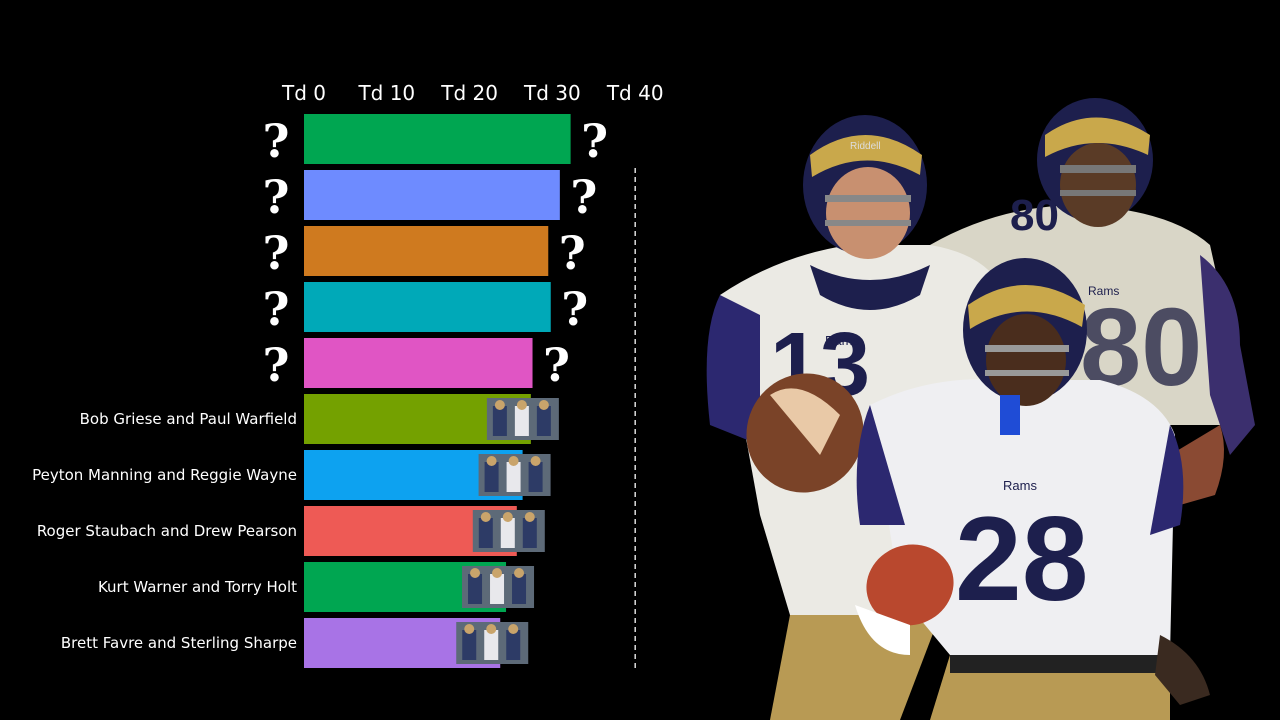 The width and height of the screenshot is (1280, 720). Describe the element at coordinates (469, 93) in the screenshot. I see `x-tick-label: Td 20` at that location.